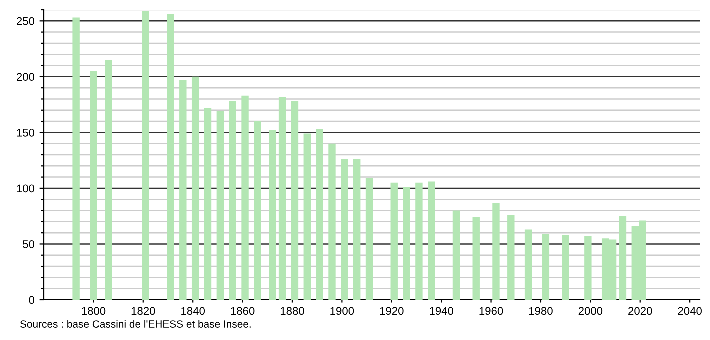 This screenshot has width=710, height=340. Describe the element at coordinates (442, 311) in the screenshot. I see `x-tick-label: 1940` at that location.